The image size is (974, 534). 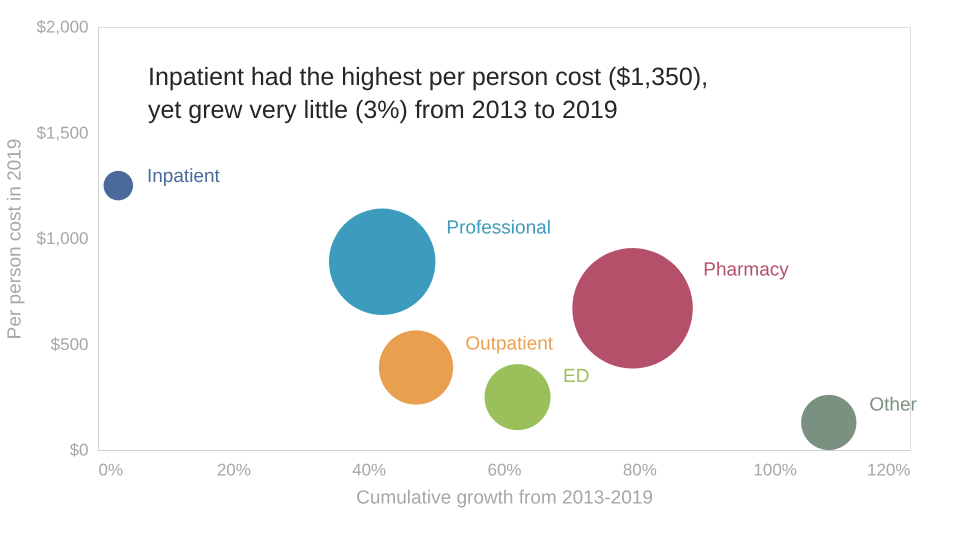 What do you see at coordinates (62, 132) in the screenshot?
I see `y-tick-label: $1,500` at bounding box center [62, 132].